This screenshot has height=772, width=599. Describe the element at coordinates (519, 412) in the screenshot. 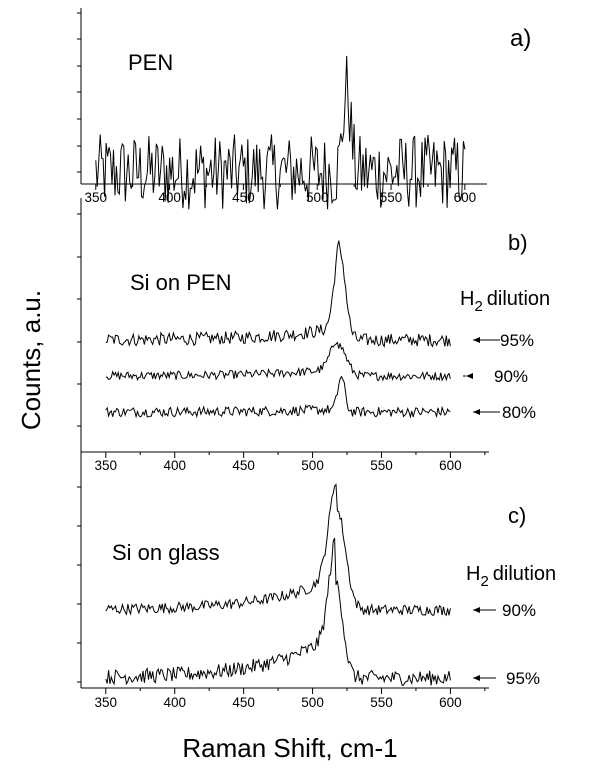

I see `series-label: 80%` at that location.